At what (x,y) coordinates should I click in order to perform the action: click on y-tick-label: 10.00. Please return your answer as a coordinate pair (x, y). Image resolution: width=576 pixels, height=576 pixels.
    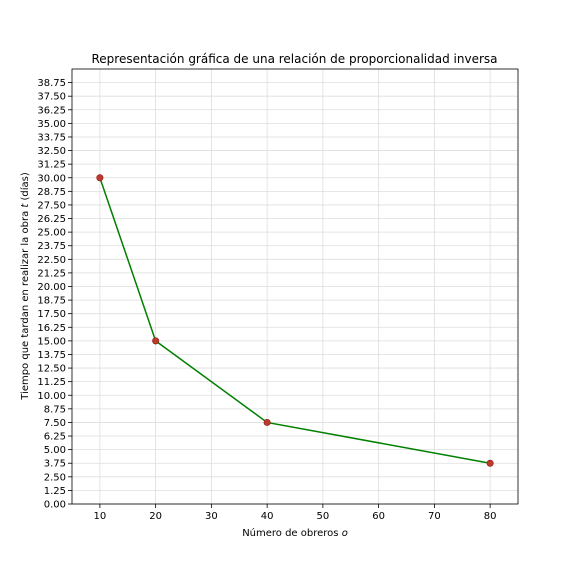
    Looking at the image, I should click on (51, 396).